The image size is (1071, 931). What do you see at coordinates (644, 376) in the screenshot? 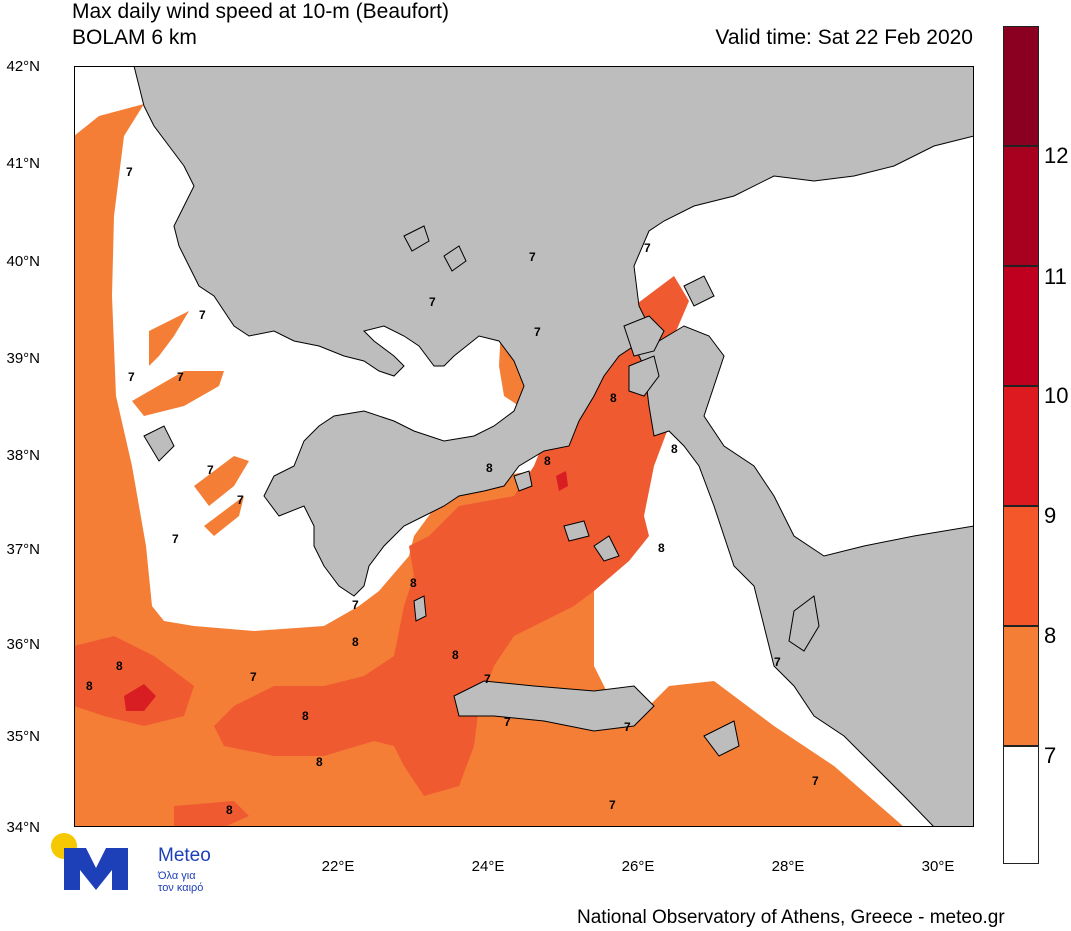
I see `chios` at bounding box center [644, 376].